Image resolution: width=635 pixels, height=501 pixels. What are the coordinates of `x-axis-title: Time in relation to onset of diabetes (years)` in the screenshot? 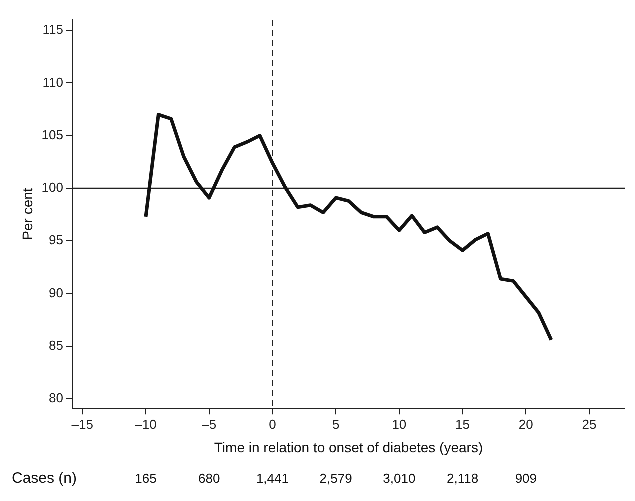 It's located at (349, 447).